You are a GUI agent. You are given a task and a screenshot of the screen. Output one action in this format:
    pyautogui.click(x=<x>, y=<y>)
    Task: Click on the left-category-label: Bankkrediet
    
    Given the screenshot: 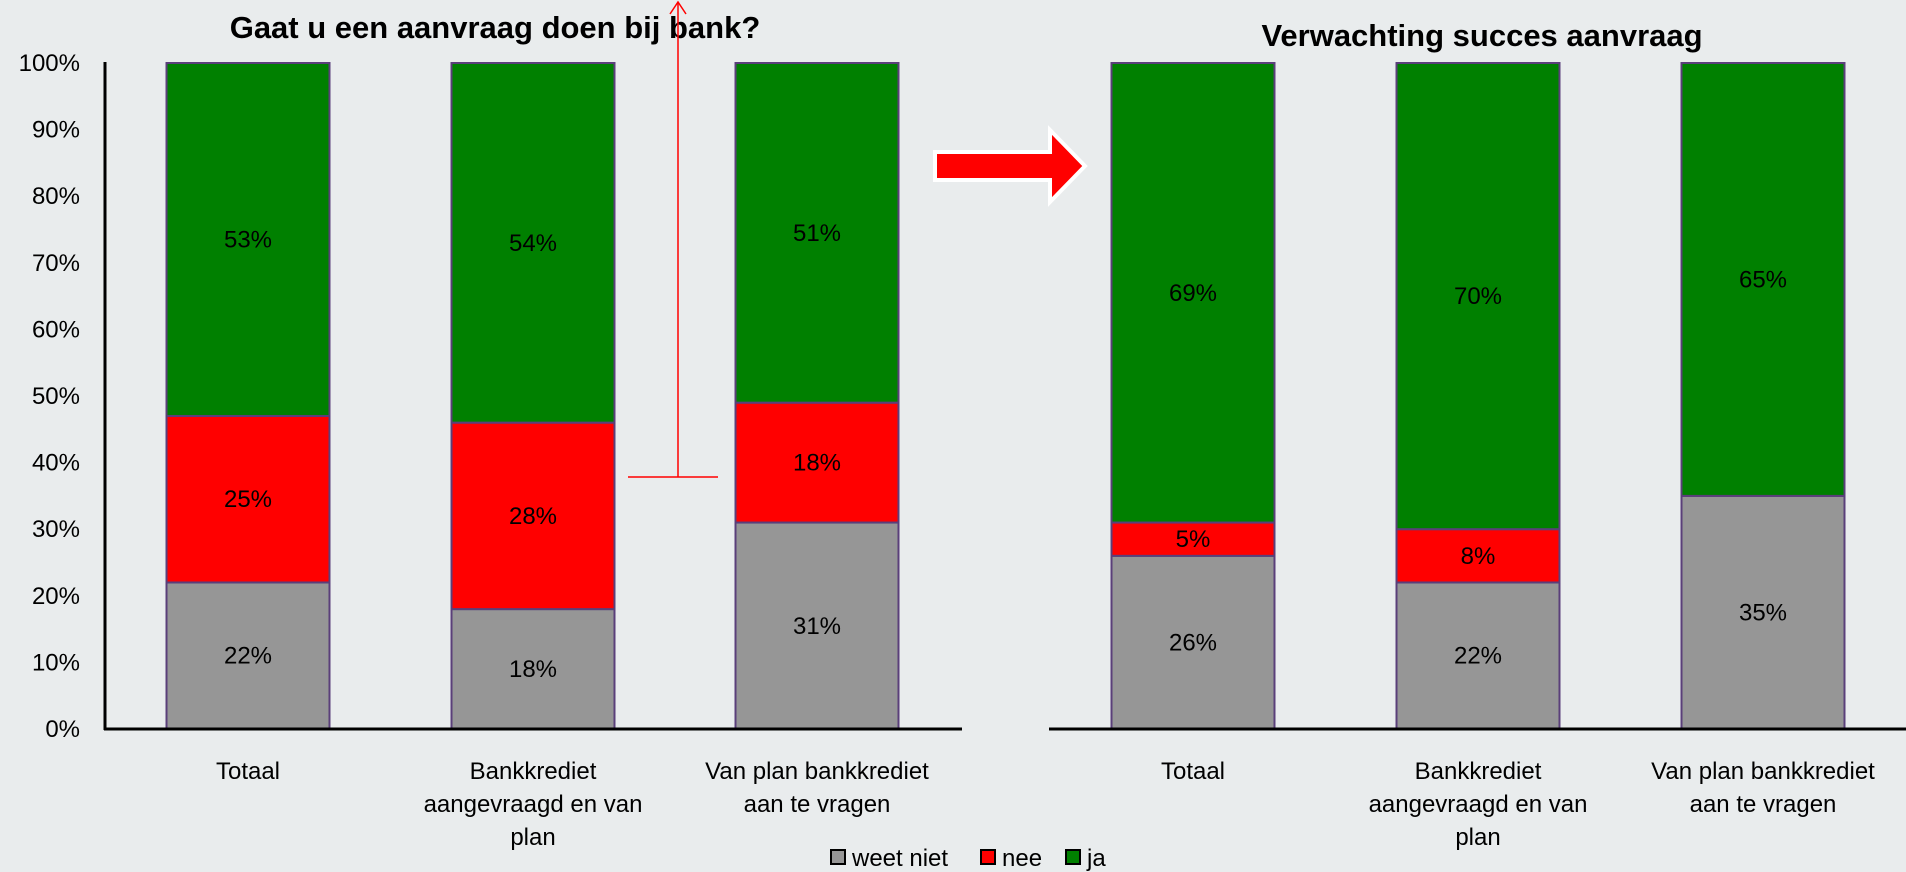 What is the action you would take?
    pyautogui.click(x=533, y=771)
    